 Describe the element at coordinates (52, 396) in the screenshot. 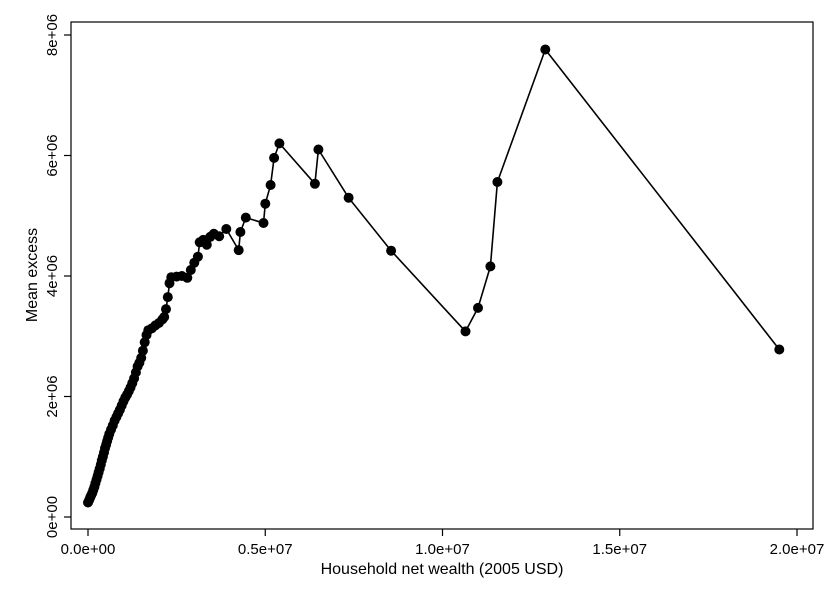

I see `y-tick-label: 2e+06` at that location.